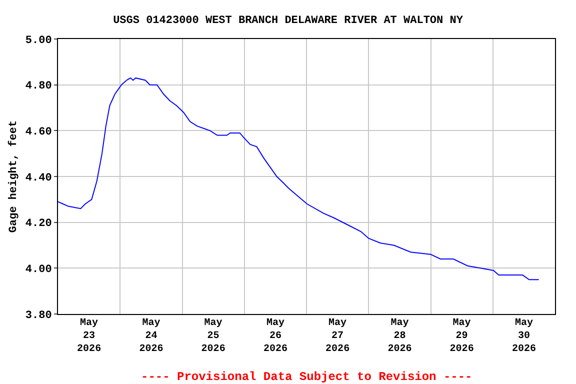 The width and height of the screenshot is (576, 384). I want to click on x-tick-label: May 25 2026, so click(213, 336).